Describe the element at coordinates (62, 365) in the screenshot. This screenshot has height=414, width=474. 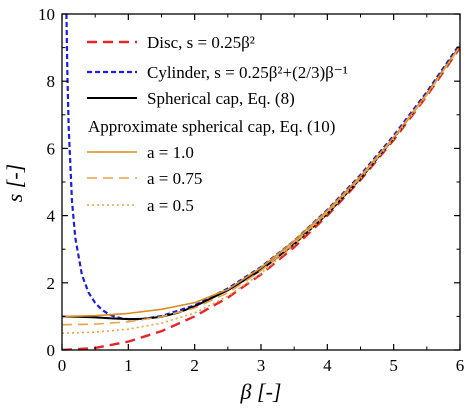
I see `x-tick-label: 0` at that location.